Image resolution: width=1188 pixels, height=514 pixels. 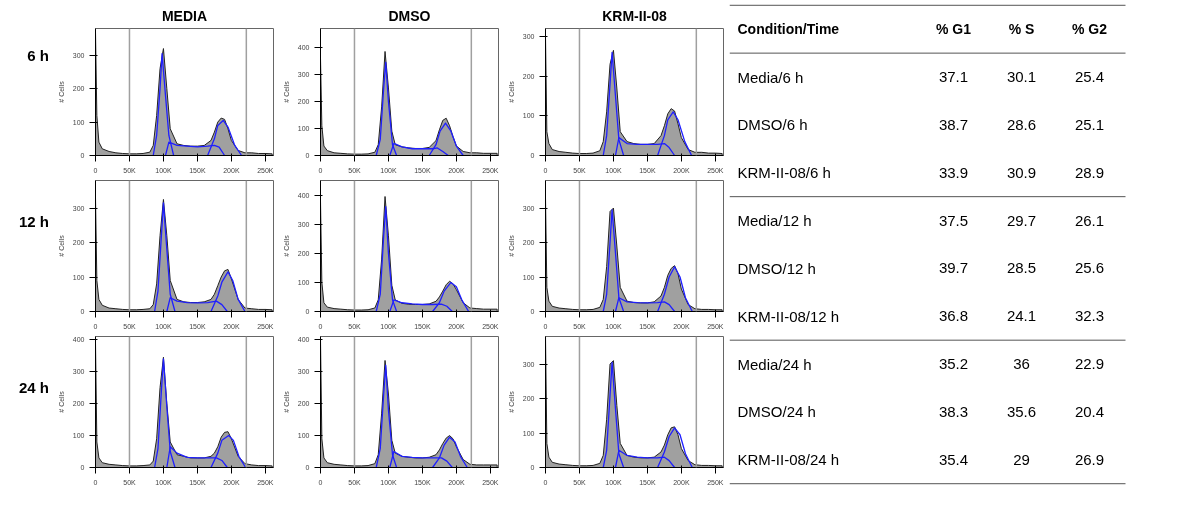 I want to click on data-label: 24.1, so click(x=1021, y=316).